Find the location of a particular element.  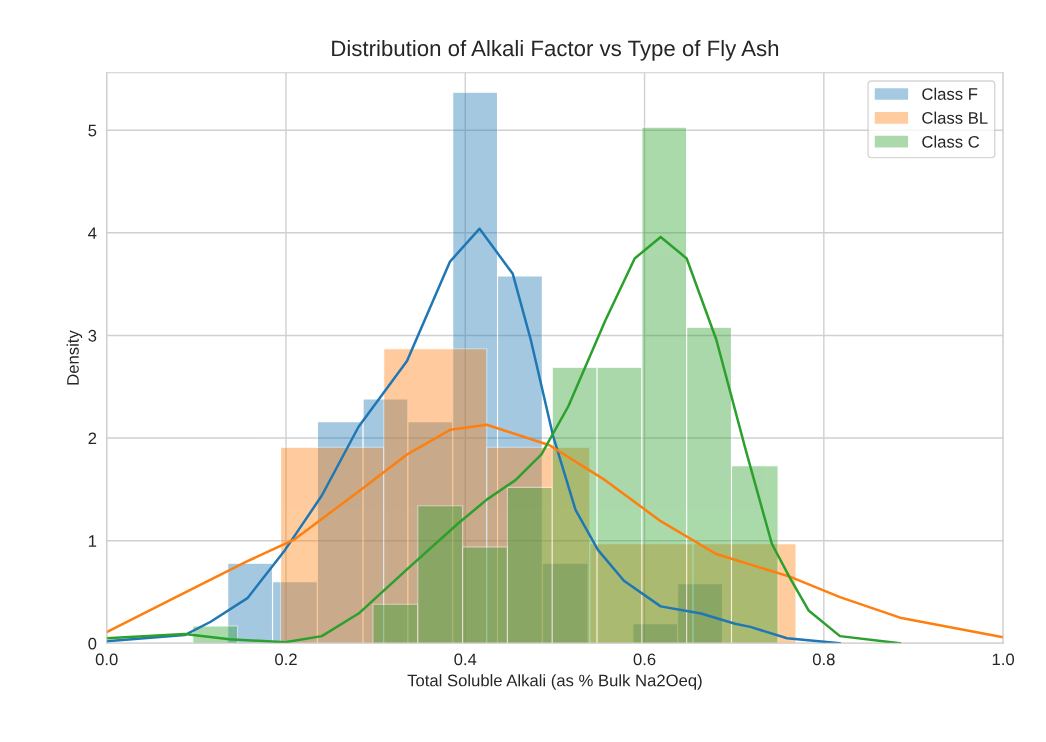

x-axis-title: Total Soluble Alkali (as % Bulk Na2Oeq) is located at coordinates (554, 682).